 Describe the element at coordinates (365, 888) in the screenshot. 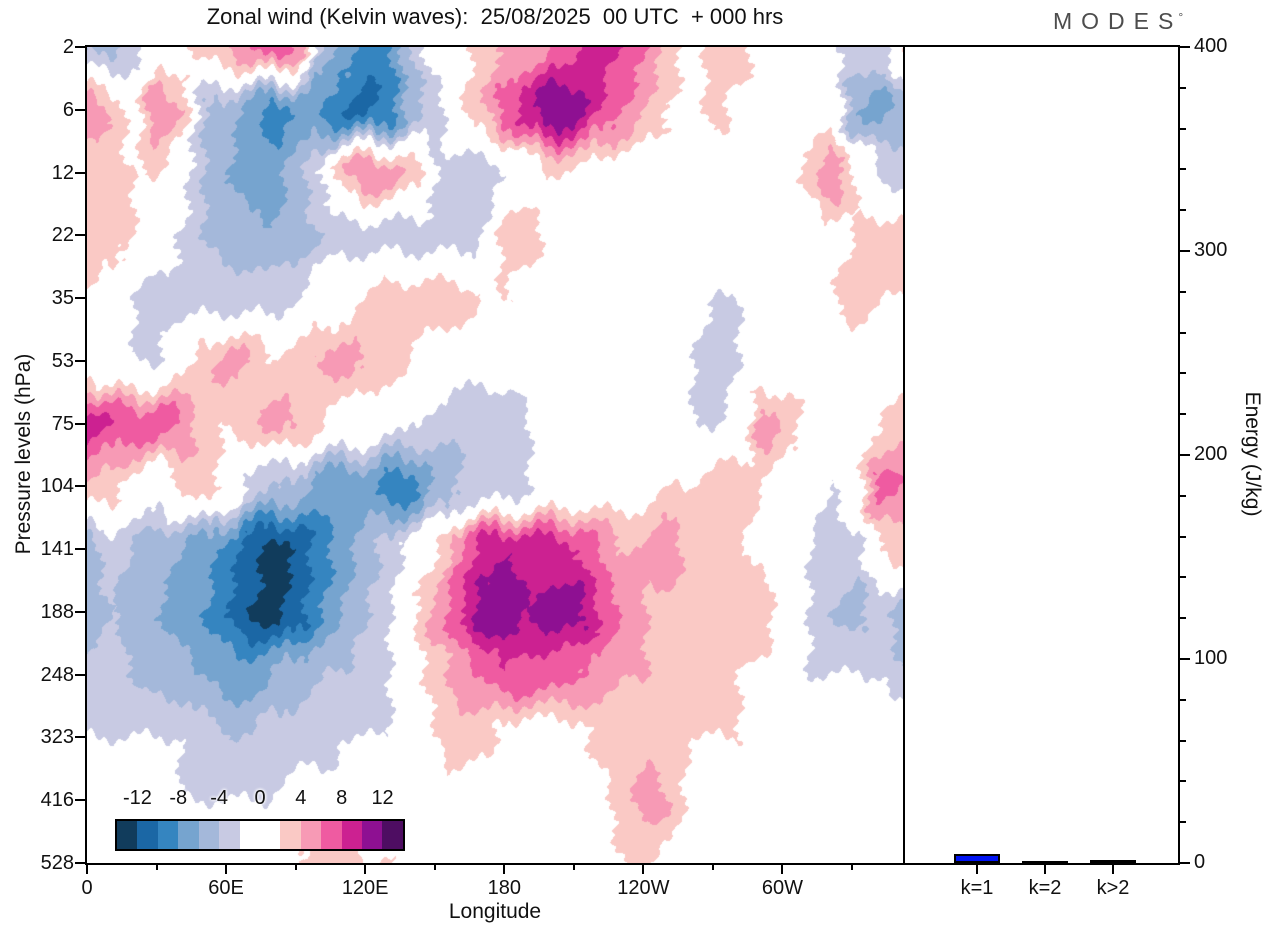

I see `longitude-tick-label: 120E` at that location.